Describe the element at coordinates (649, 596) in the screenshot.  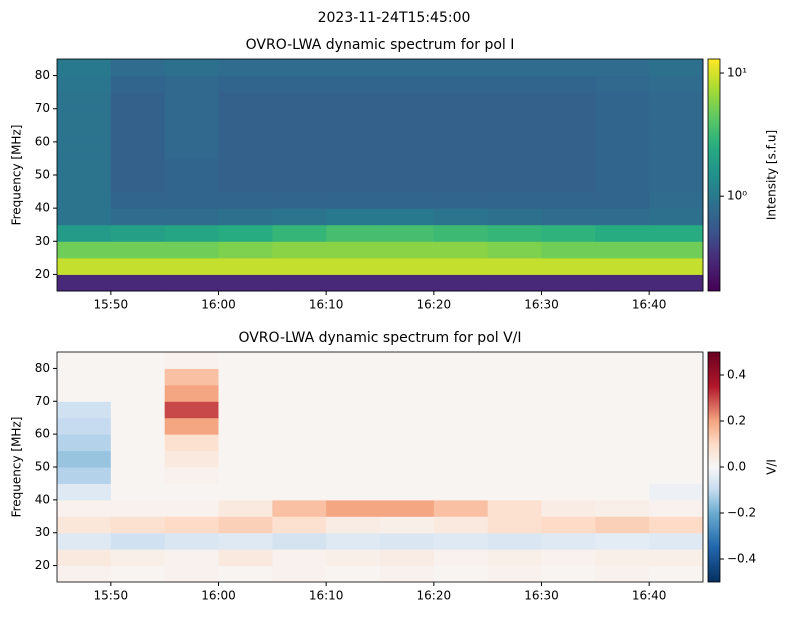
I see `x-tick-label: 16:40` at that location.